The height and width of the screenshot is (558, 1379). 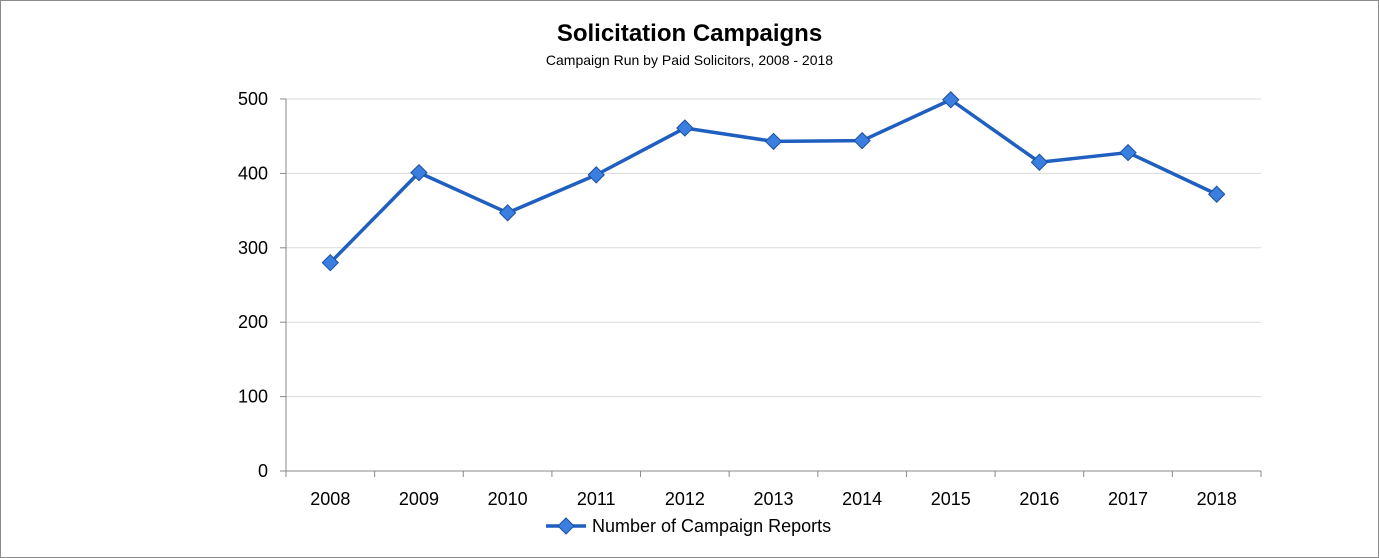 I want to click on y-tick-label: 300, so click(x=253, y=248).